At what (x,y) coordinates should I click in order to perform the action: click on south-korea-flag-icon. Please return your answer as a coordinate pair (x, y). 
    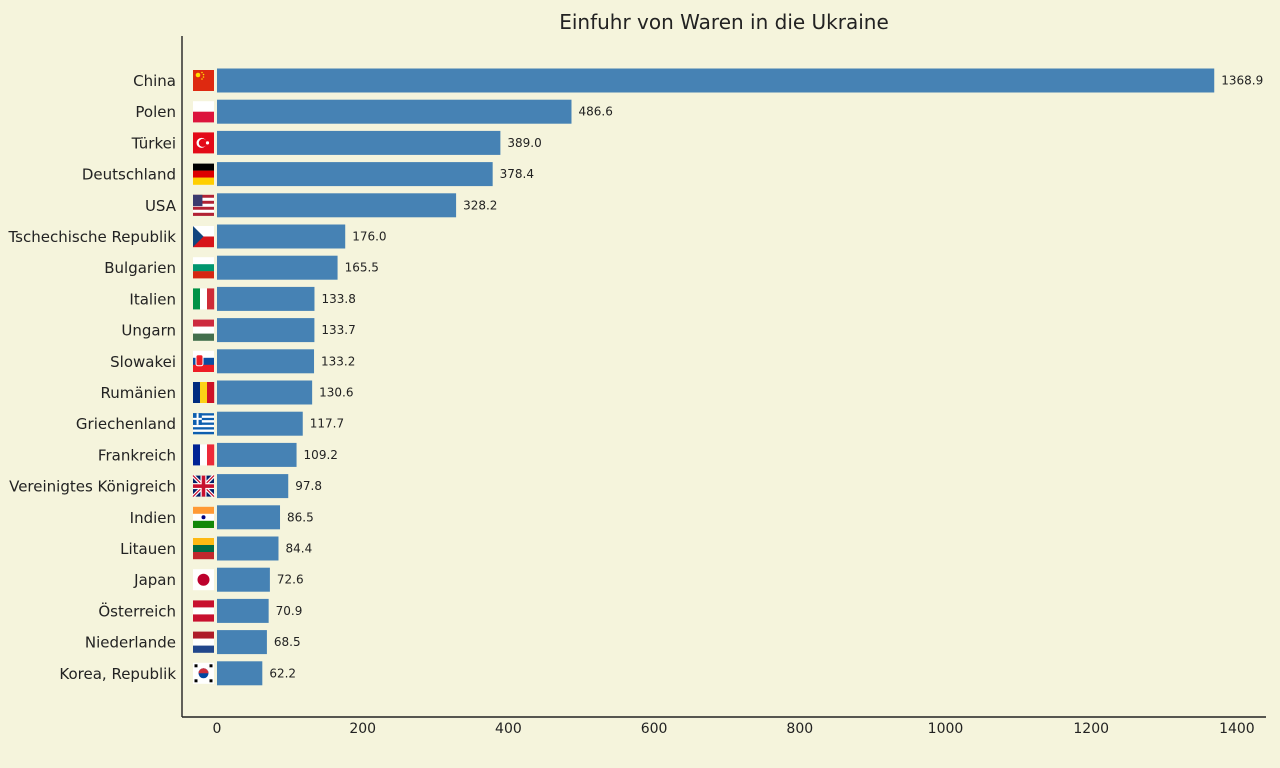
    Looking at the image, I should click on (203, 673).